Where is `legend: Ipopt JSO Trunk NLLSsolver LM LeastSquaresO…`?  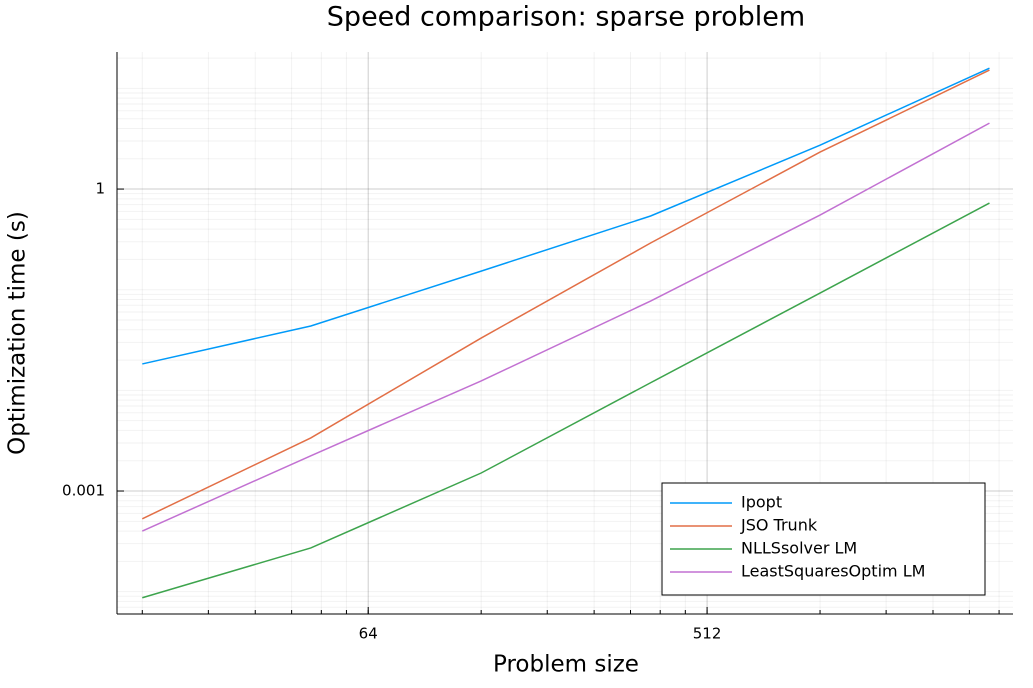 legend: Ipopt JSO Trunk NLLSsolver LM LeastSquaresO… is located at coordinates (823, 539).